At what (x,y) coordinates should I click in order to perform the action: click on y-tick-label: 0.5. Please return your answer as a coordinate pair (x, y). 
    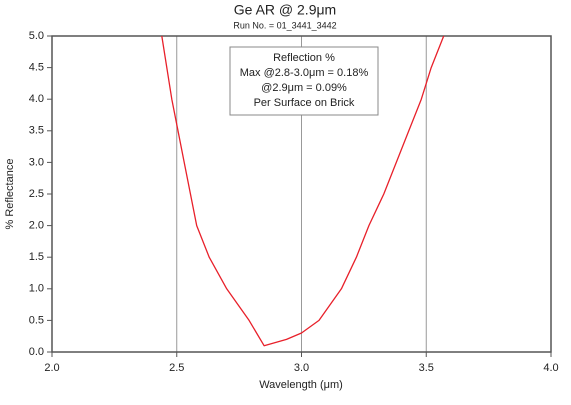
    Looking at the image, I should click on (36, 320).